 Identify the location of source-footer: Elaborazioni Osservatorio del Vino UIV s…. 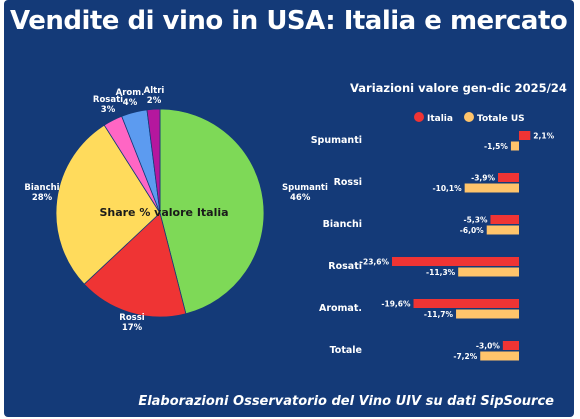
(346, 401).